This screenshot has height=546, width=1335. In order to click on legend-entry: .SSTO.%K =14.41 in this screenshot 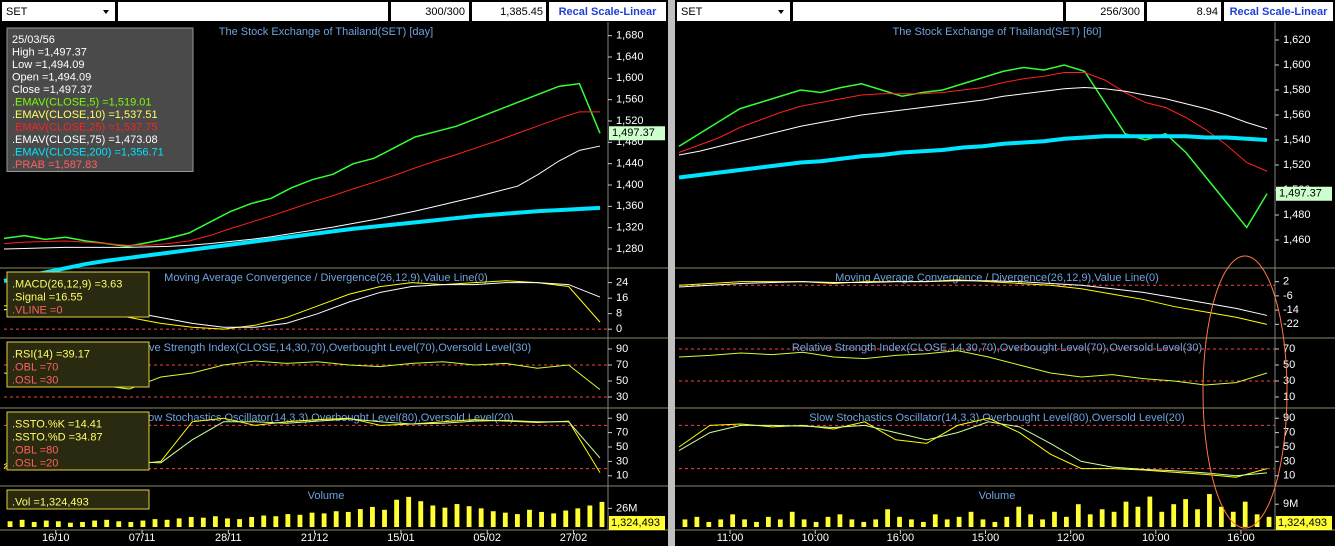, I will do `click(57, 424)`.